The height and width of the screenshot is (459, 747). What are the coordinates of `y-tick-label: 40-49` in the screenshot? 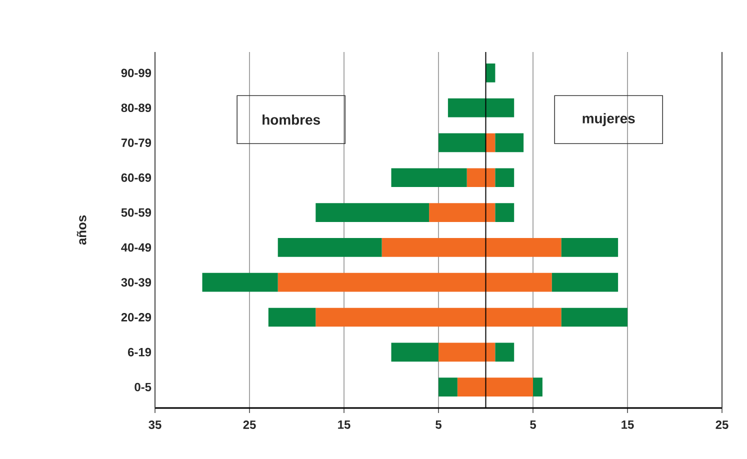 It's located at (136, 247).